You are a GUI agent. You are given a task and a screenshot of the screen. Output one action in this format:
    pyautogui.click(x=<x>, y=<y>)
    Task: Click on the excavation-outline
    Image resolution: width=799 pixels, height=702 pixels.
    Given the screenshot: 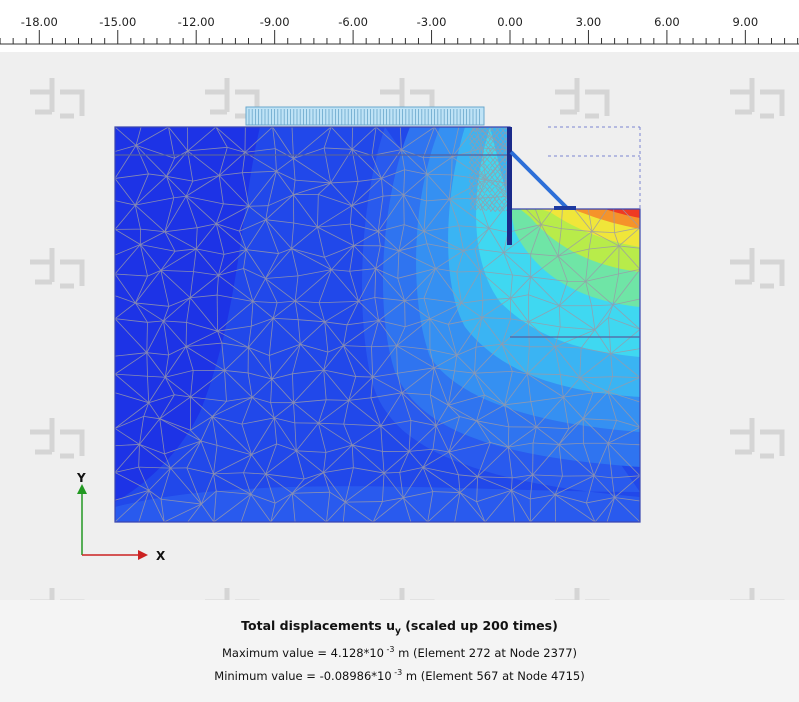 What is the action you would take?
    pyautogui.click(x=594, y=167)
    